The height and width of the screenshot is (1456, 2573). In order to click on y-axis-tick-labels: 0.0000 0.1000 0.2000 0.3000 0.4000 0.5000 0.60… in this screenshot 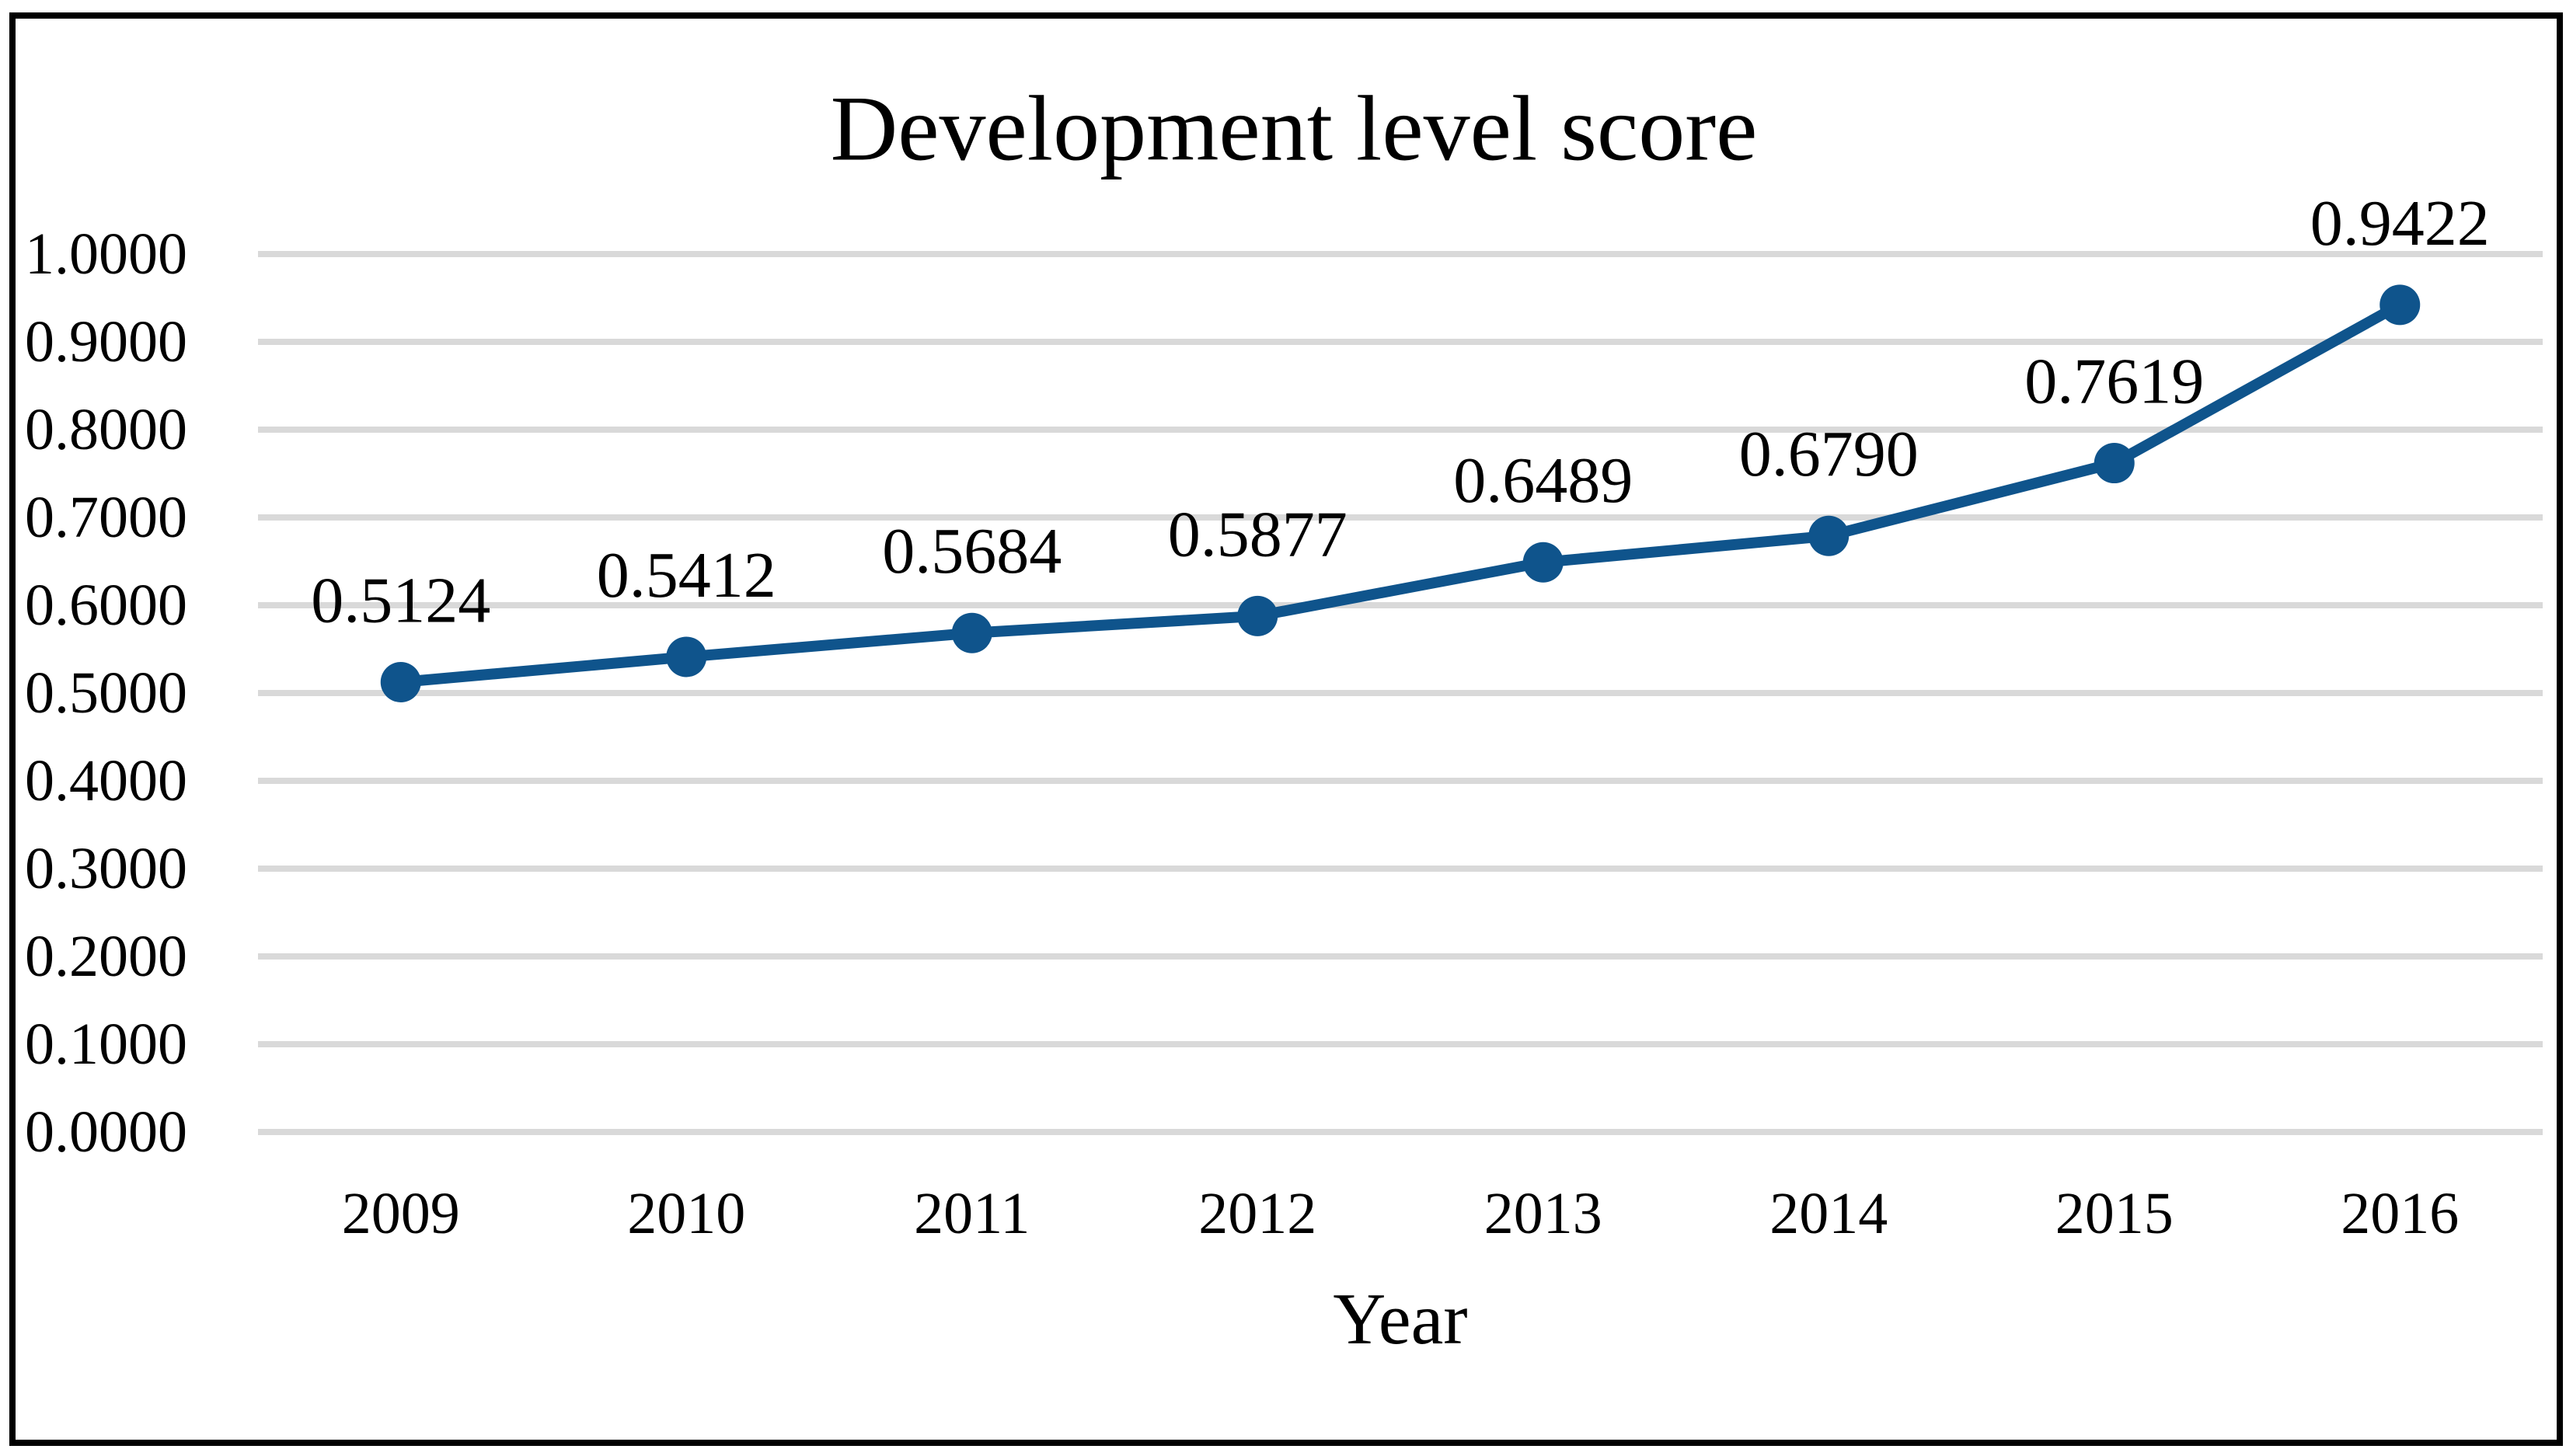, I will do `click(106, 693)`.